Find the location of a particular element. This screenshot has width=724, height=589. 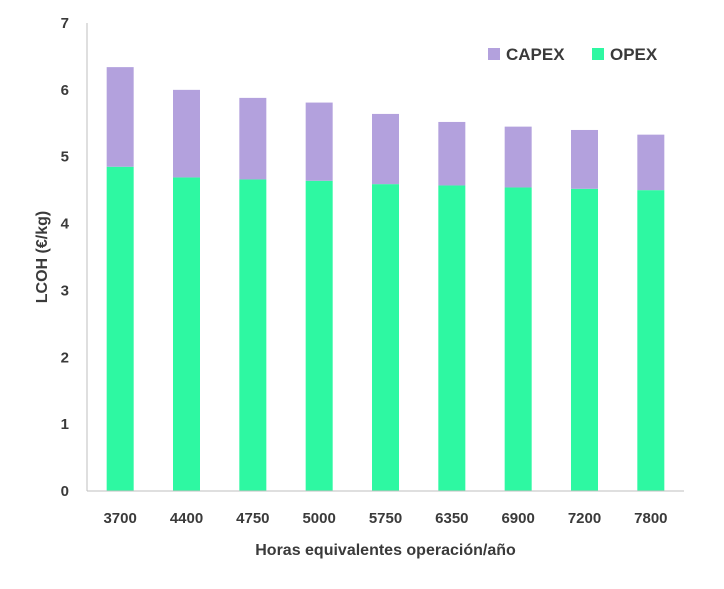

y-tick-label: 5 is located at coordinates (65, 157).